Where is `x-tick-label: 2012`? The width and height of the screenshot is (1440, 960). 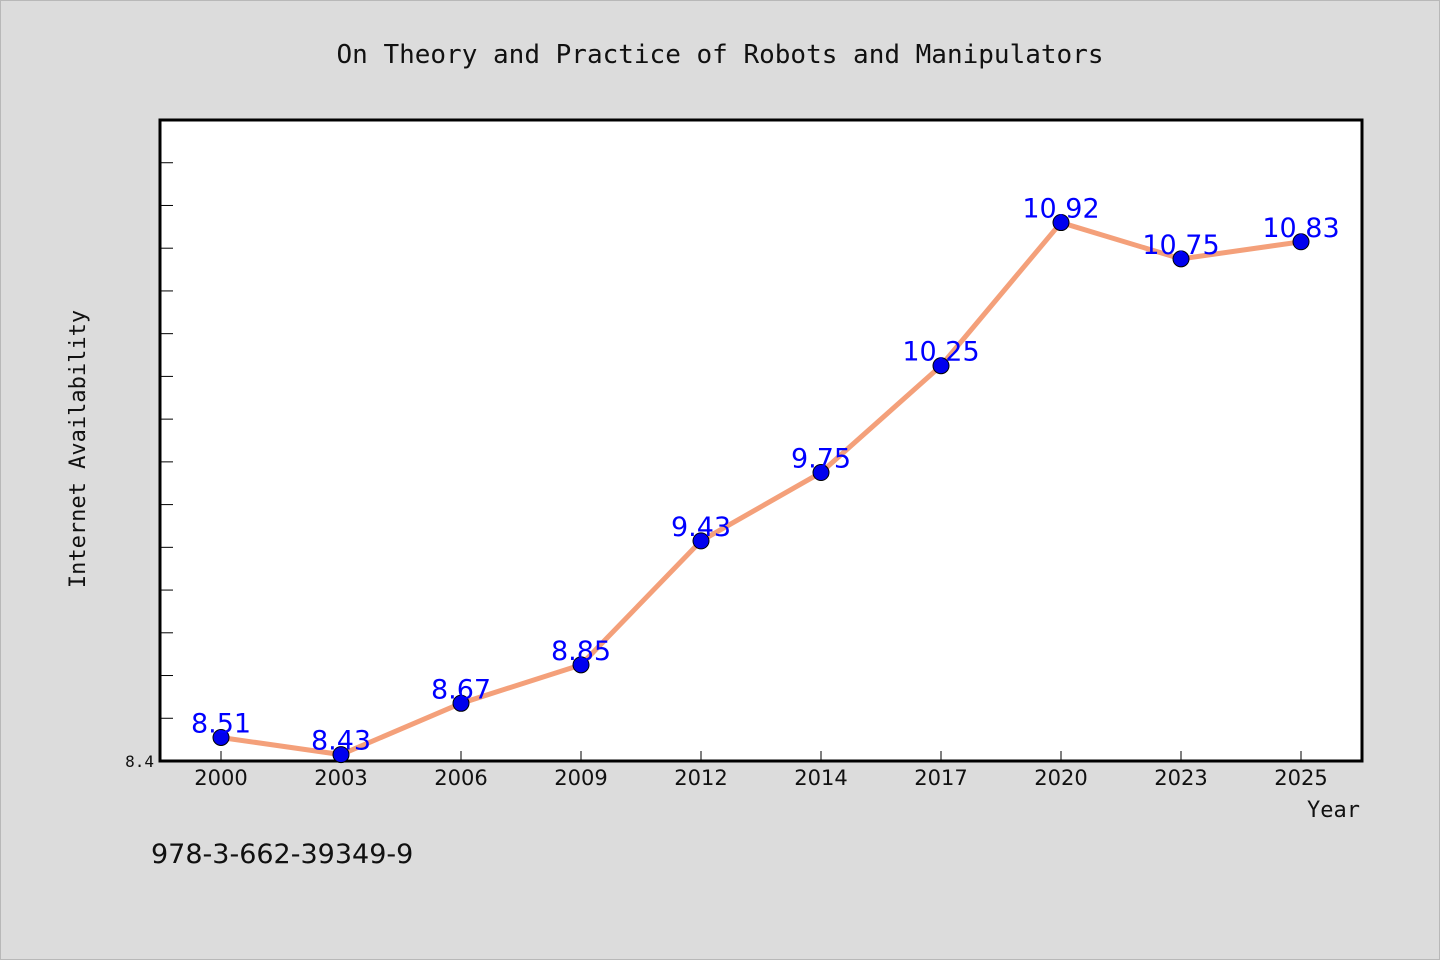 x-tick-label: 2012 is located at coordinates (700, 778).